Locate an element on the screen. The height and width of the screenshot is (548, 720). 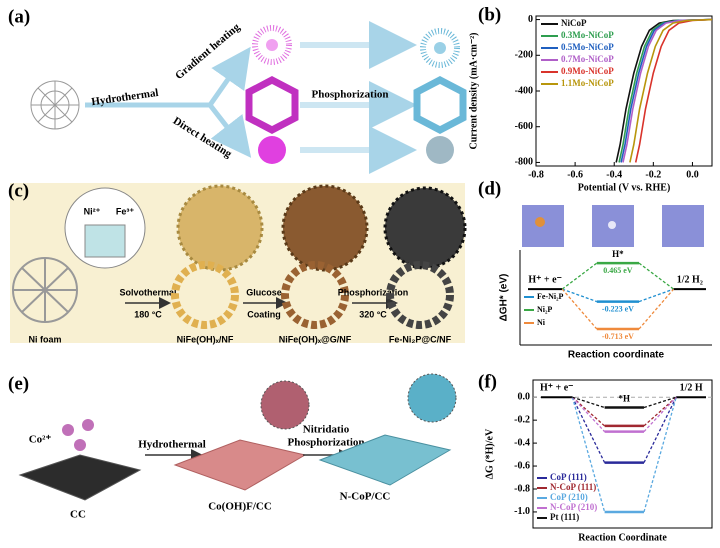
legend-label: Pt (111) is located at coordinates (564, 517).